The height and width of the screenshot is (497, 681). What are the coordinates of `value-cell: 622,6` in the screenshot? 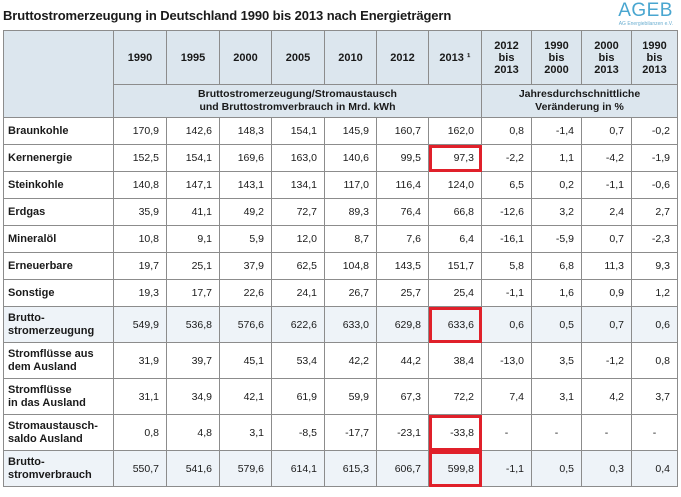 It's located at (298, 324).